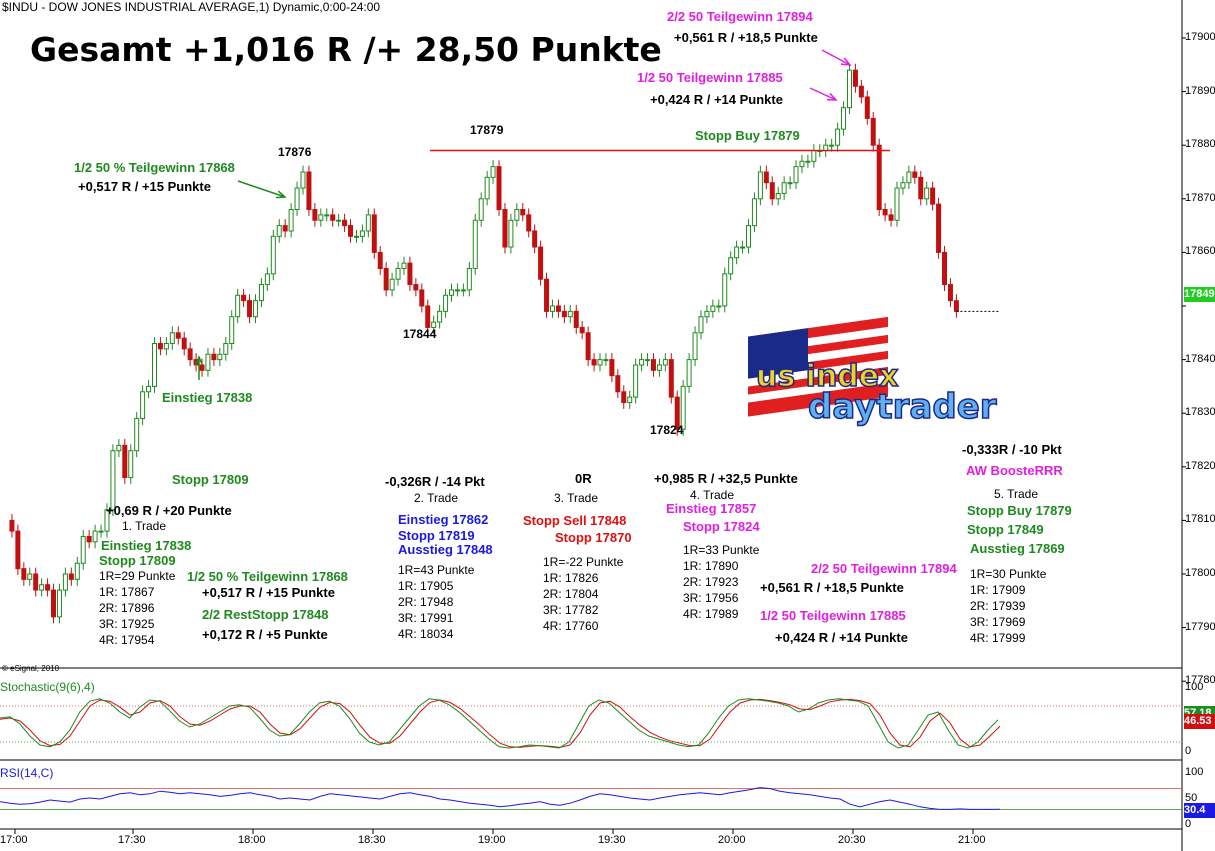  I want to click on trade4-stop: Stopp 17824, so click(721, 526).